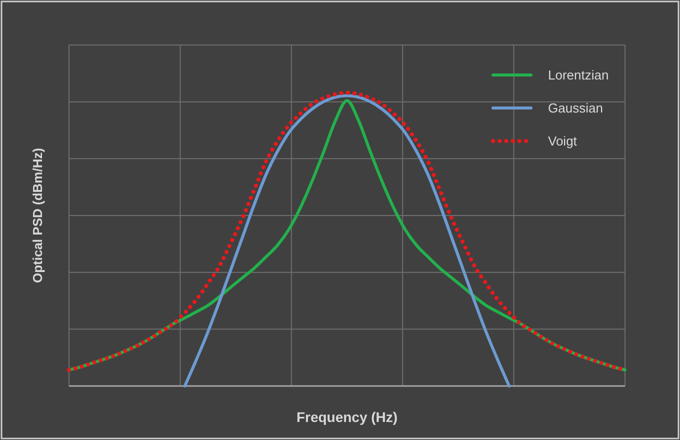  I want to click on x-axis-title: Frequency (Hz), so click(347, 417).